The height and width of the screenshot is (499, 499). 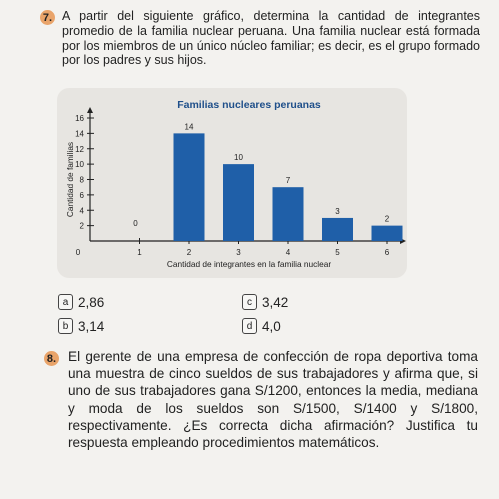 I want to click on y-tick-label: 2, so click(x=82, y=226).